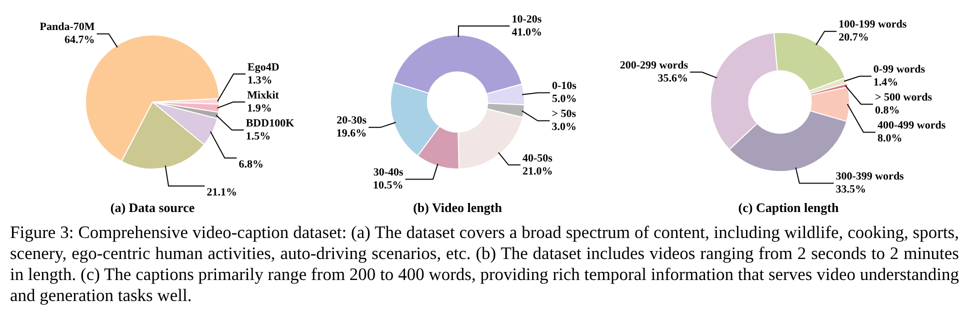  Describe the element at coordinates (527, 32) in the screenshot. I see `data-label: 41.0%` at that location.